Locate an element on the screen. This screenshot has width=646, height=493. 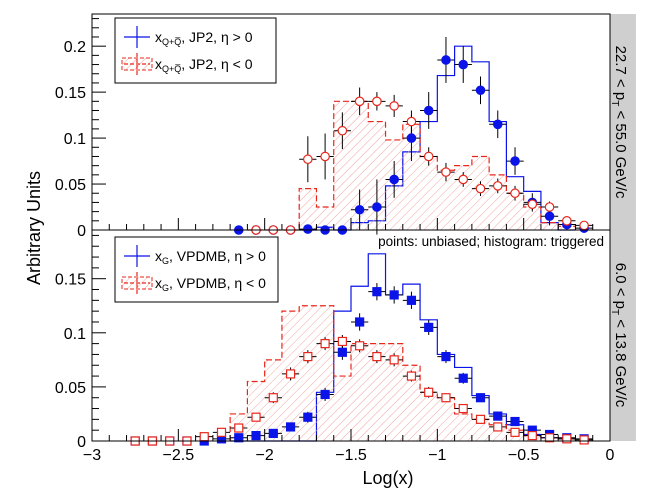
top-blue-point-4-marker is located at coordinates (308, 229).